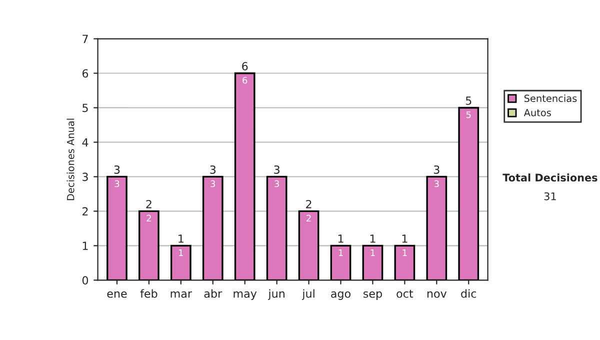  I want to click on y-tick-label: 7, so click(85, 38).